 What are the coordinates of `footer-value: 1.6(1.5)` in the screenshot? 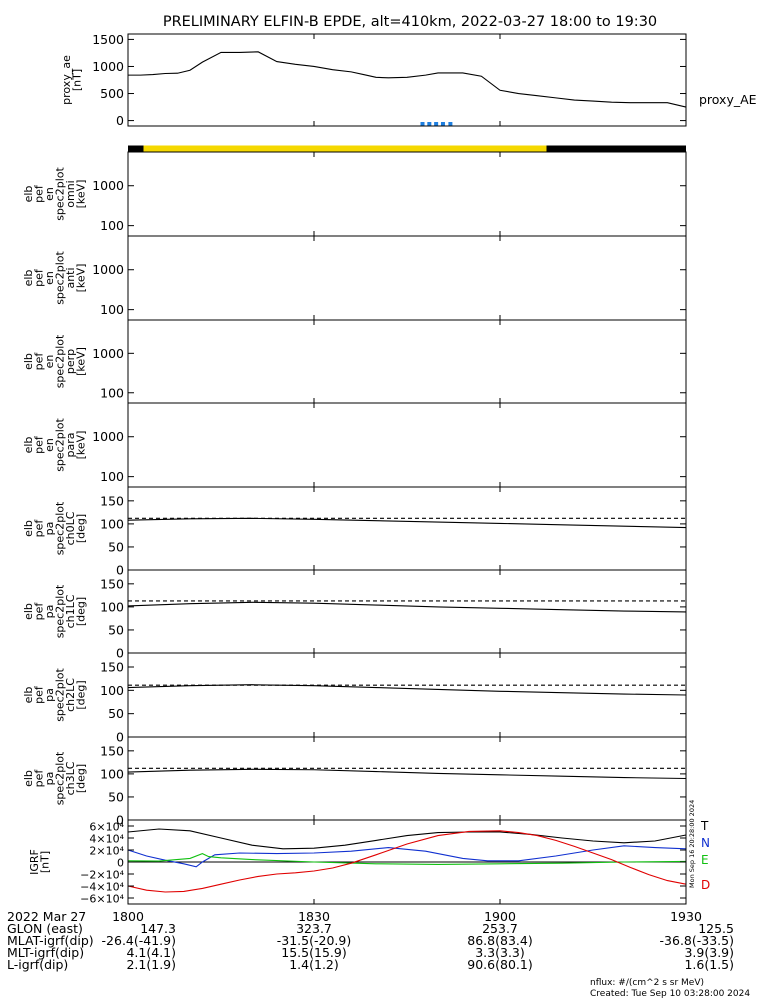 It's located at (709, 964).